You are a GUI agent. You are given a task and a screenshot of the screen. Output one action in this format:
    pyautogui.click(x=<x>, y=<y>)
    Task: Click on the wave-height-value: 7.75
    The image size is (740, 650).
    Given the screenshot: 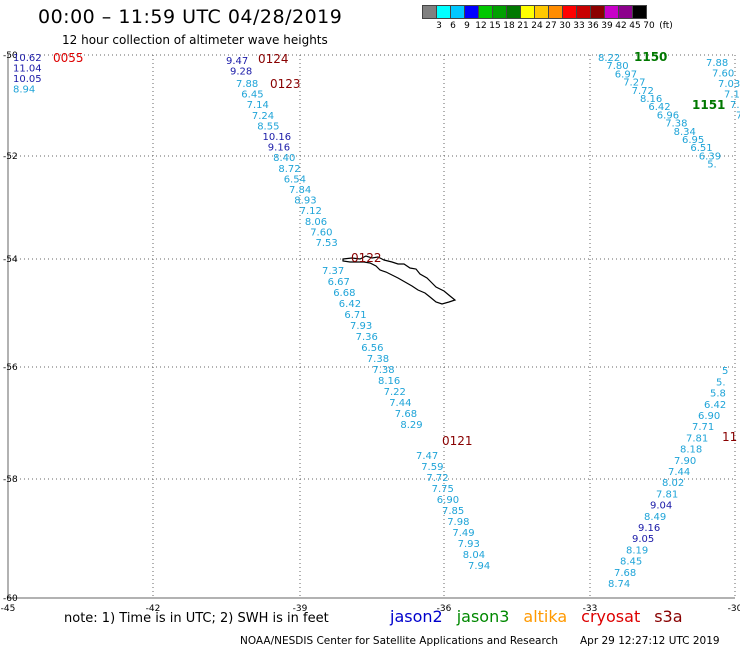 What is the action you would take?
    pyautogui.click(x=443, y=489)
    